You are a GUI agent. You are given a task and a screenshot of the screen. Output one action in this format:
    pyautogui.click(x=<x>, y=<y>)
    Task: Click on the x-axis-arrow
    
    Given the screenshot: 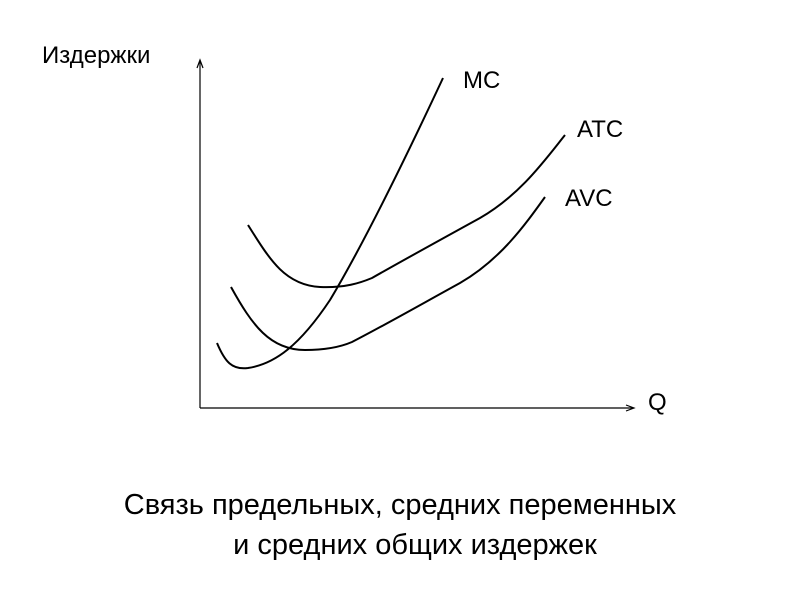 What is the action you would take?
    pyautogui.click(x=630, y=408)
    